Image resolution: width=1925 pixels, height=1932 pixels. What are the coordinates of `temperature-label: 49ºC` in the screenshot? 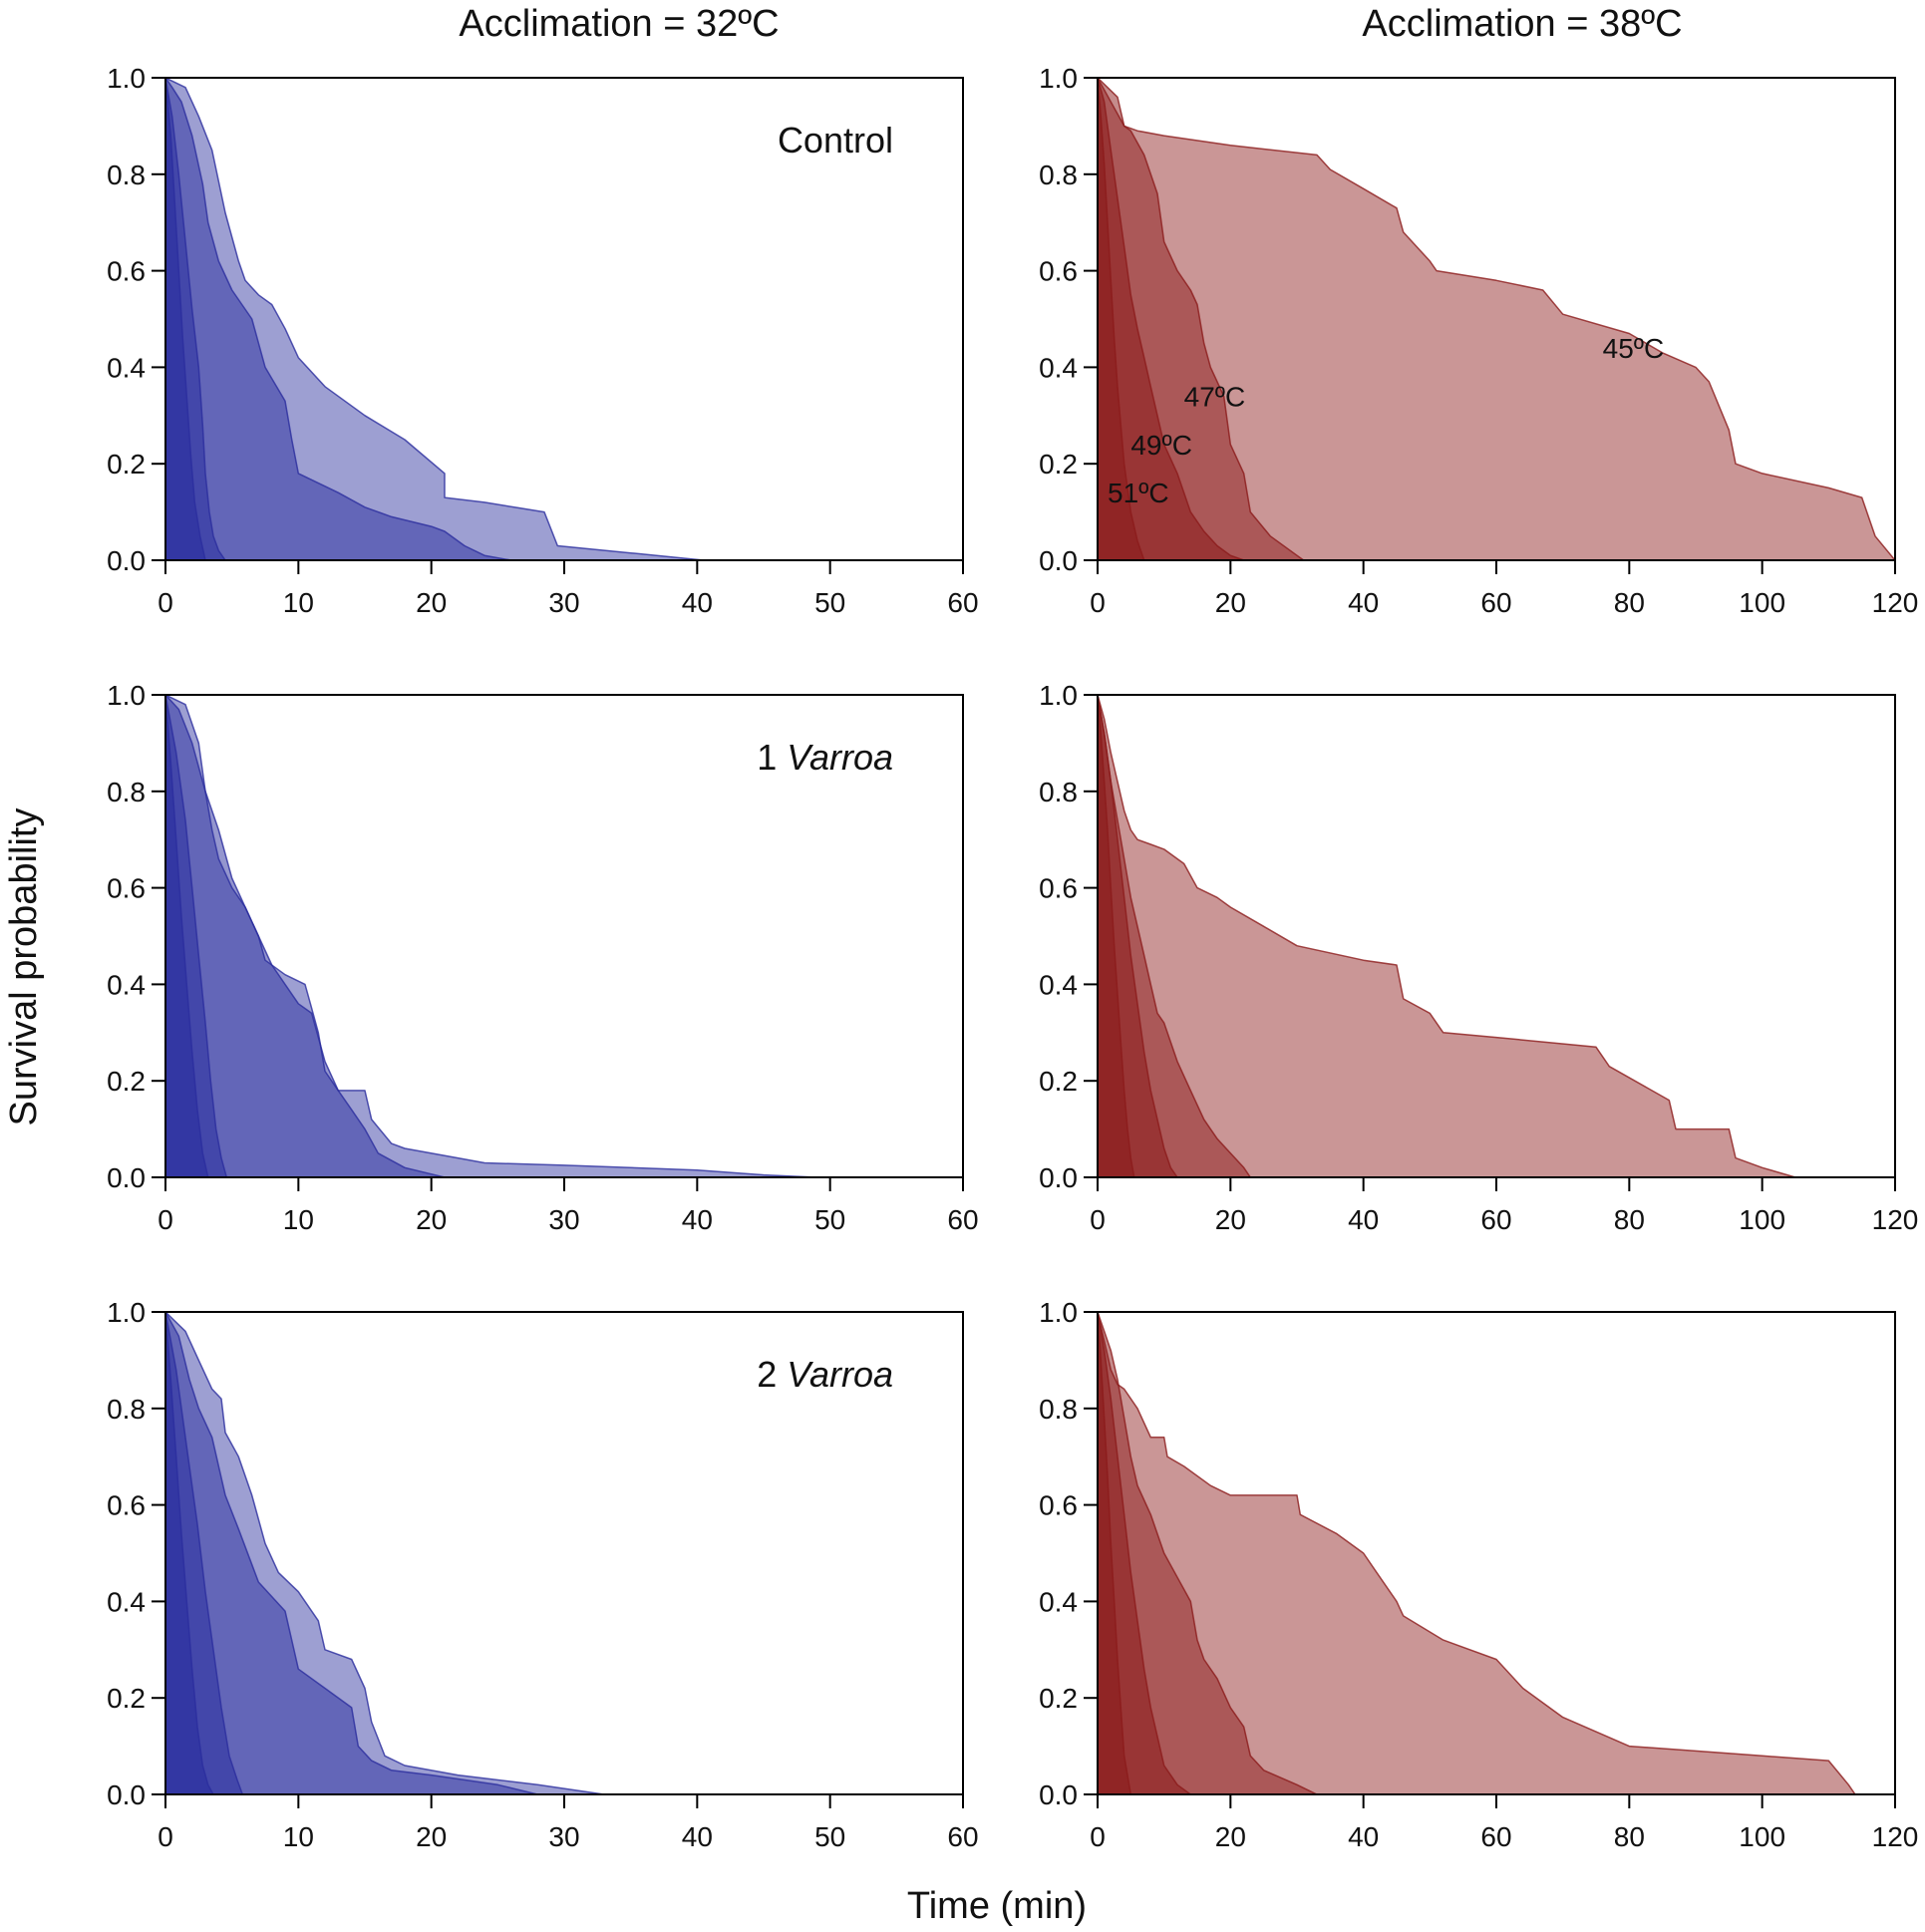 It's located at (1161, 445).